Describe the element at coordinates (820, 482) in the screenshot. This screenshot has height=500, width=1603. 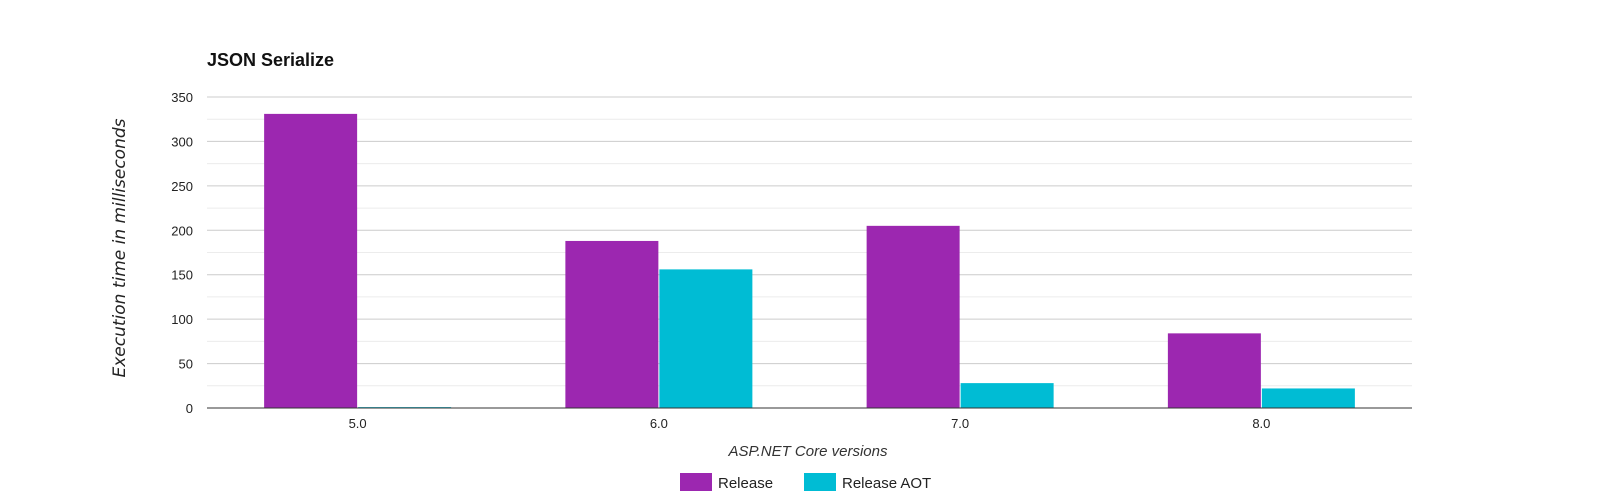
I see `legend-swatch-release-aot` at that location.